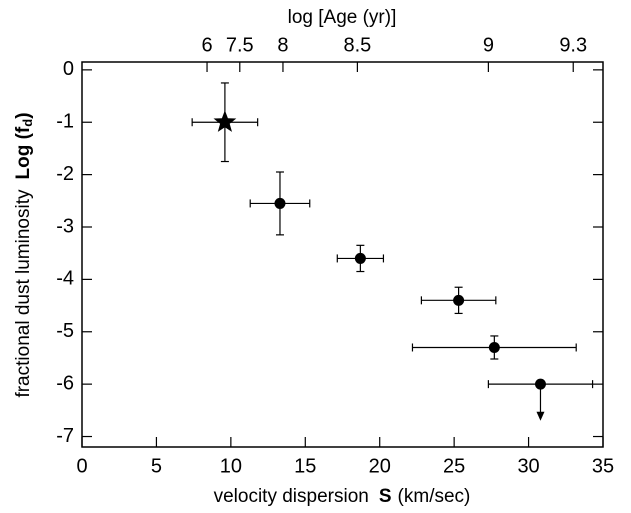  Describe the element at coordinates (342, 17) in the screenshot. I see `top-axis-label: log [Age (yr)]` at that location.